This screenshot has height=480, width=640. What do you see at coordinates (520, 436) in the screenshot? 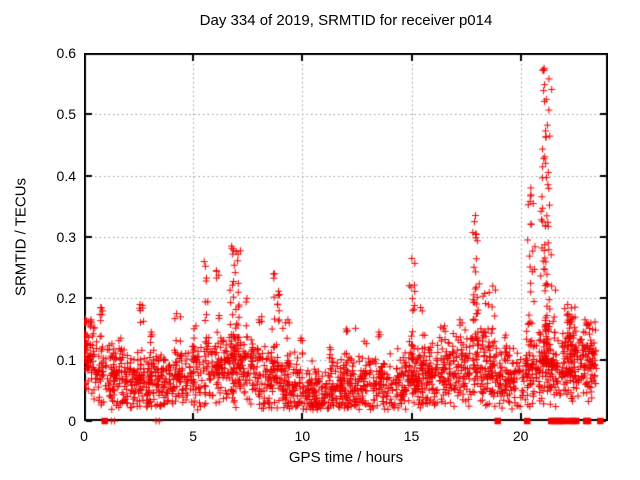
I see `x-tick-label: 20` at bounding box center [520, 436].